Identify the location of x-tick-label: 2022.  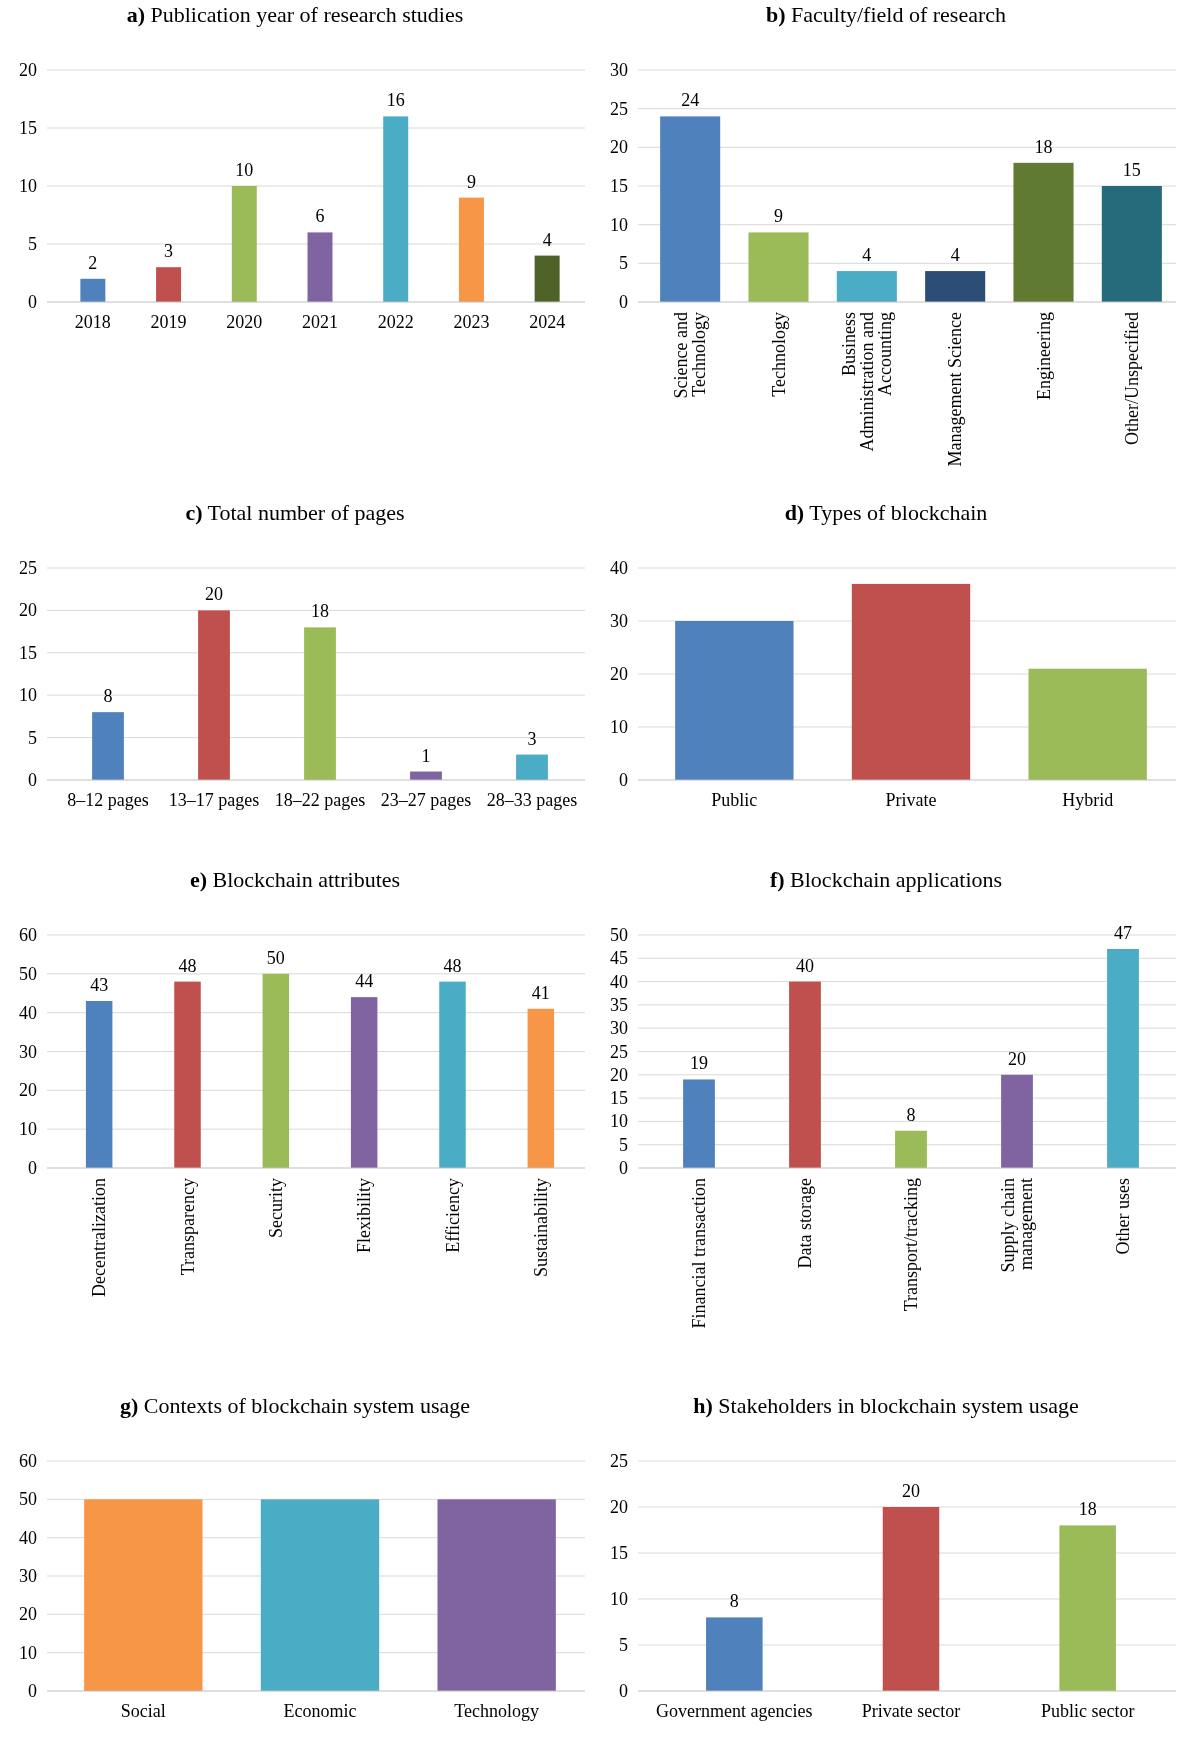
(395, 322).